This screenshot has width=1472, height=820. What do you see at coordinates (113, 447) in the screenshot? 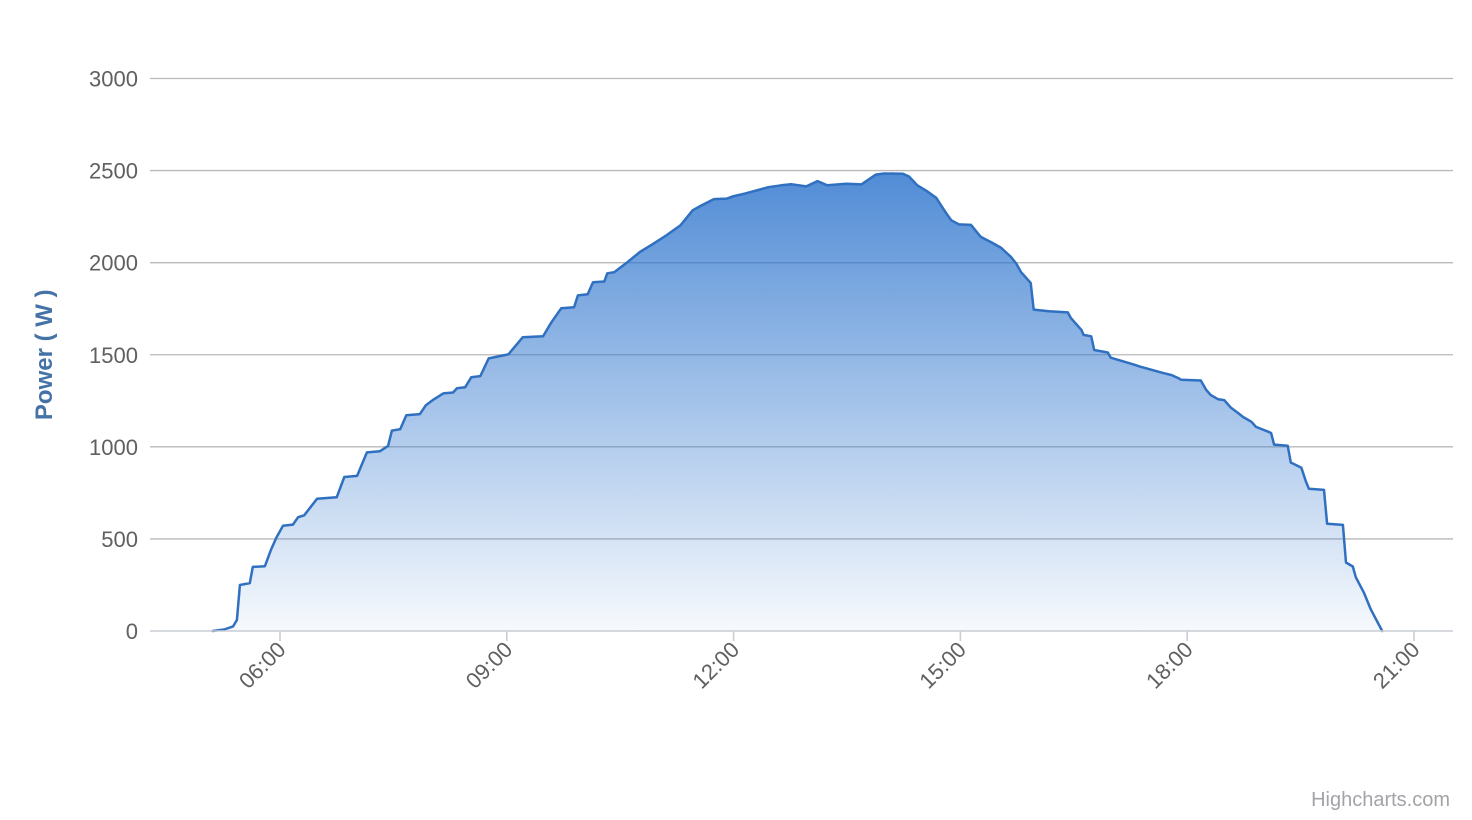
I see `y-axis-label-1000: 1000` at bounding box center [113, 447].